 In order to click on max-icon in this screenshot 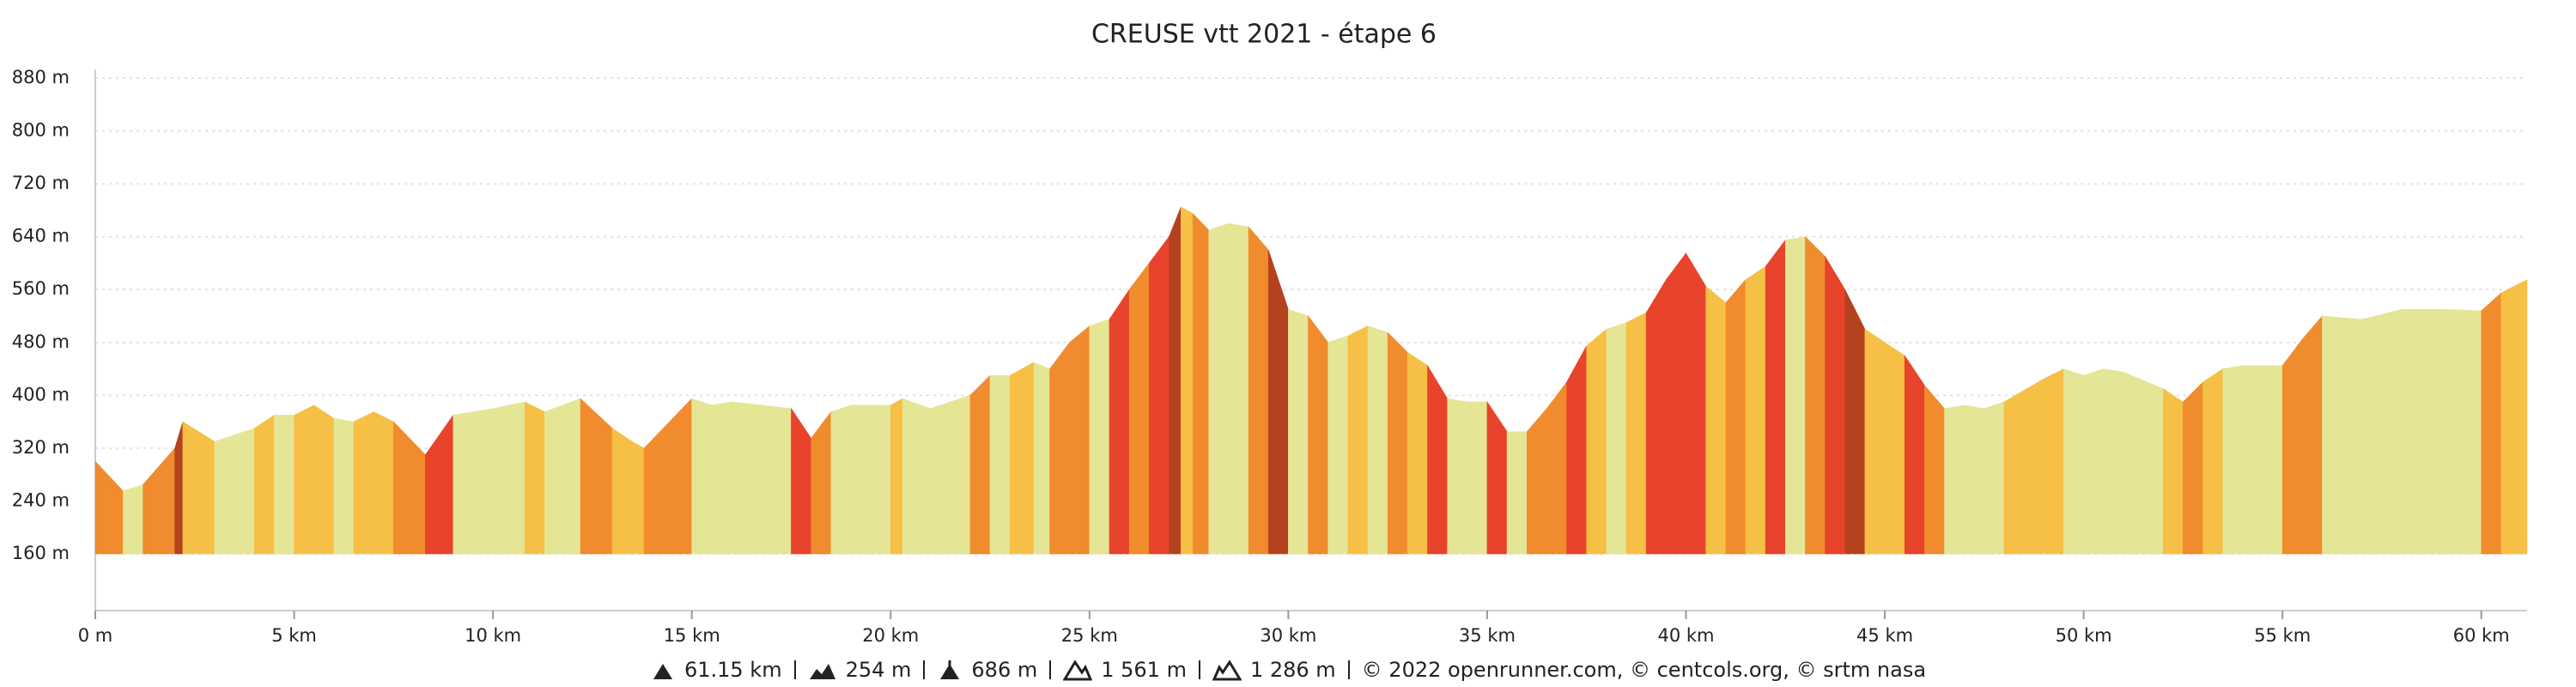, I will do `click(950, 669)`.